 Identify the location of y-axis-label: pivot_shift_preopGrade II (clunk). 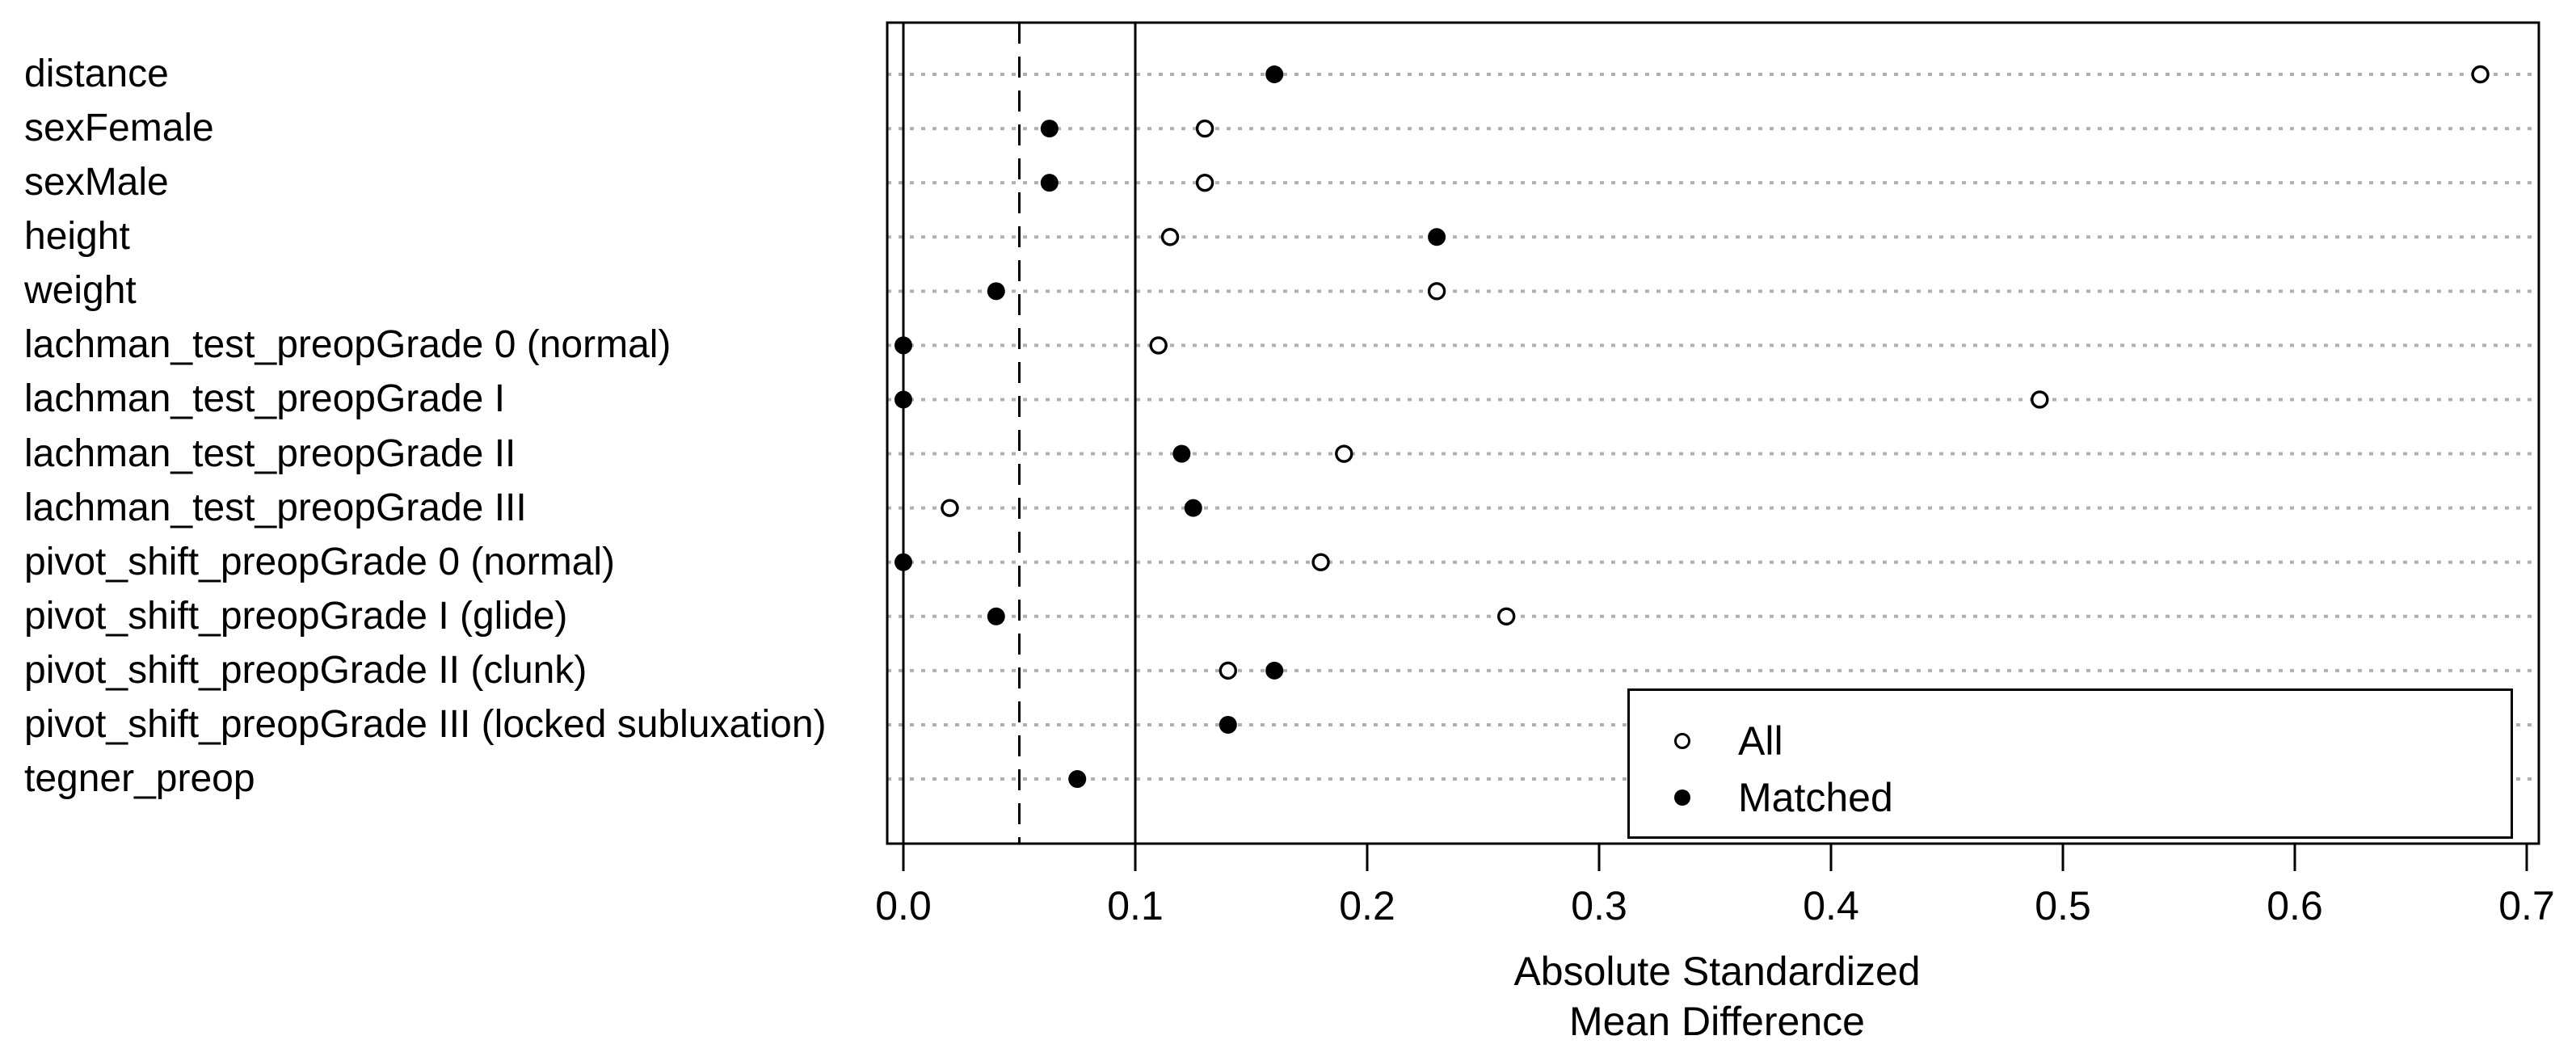
(305, 670).